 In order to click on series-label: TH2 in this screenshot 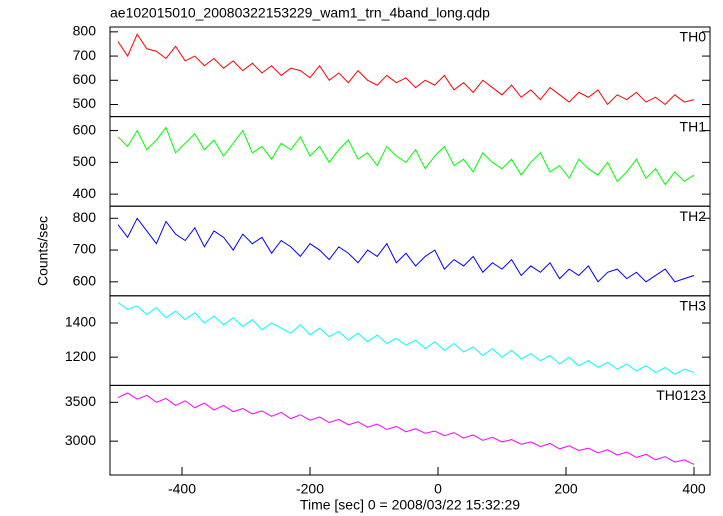, I will do `click(693, 216)`.